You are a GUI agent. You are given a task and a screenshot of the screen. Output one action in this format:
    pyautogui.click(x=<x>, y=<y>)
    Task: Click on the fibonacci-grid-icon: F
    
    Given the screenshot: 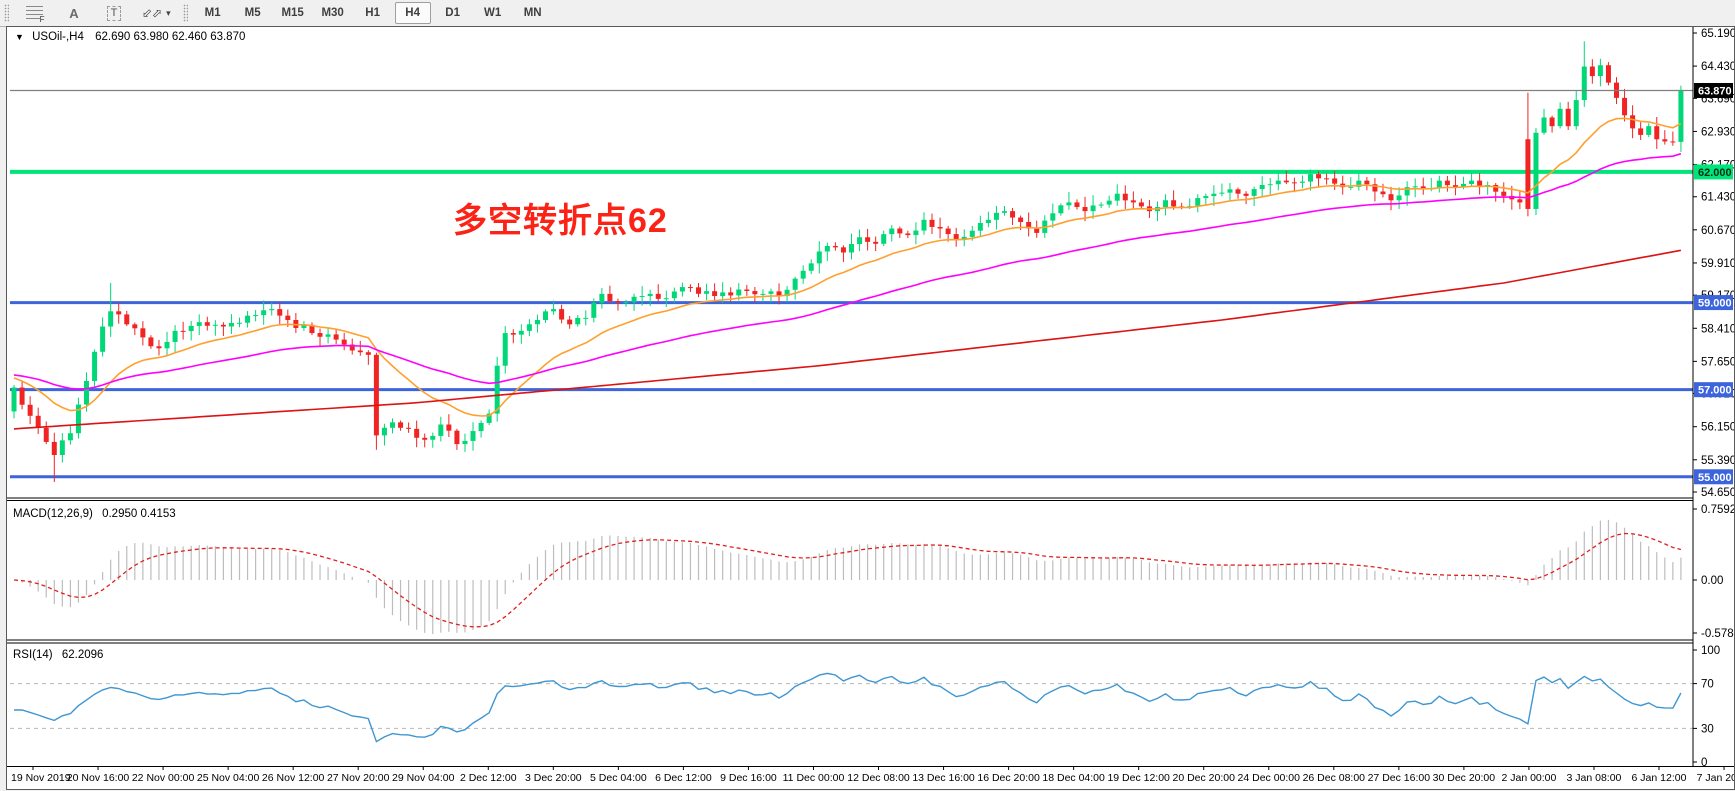 What is the action you would take?
    pyautogui.click(x=35, y=15)
    